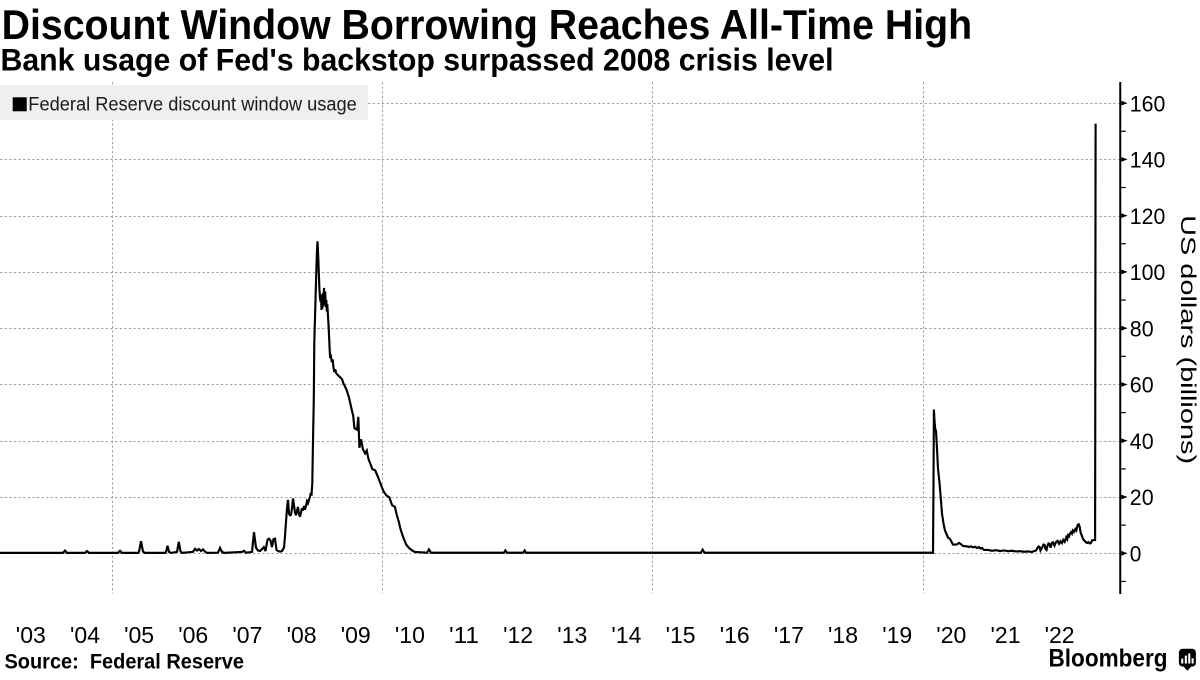  What do you see at coordinates (572, 635) in the screenshot?
I see `svg-text: '13` at bounding box center [572, 635].